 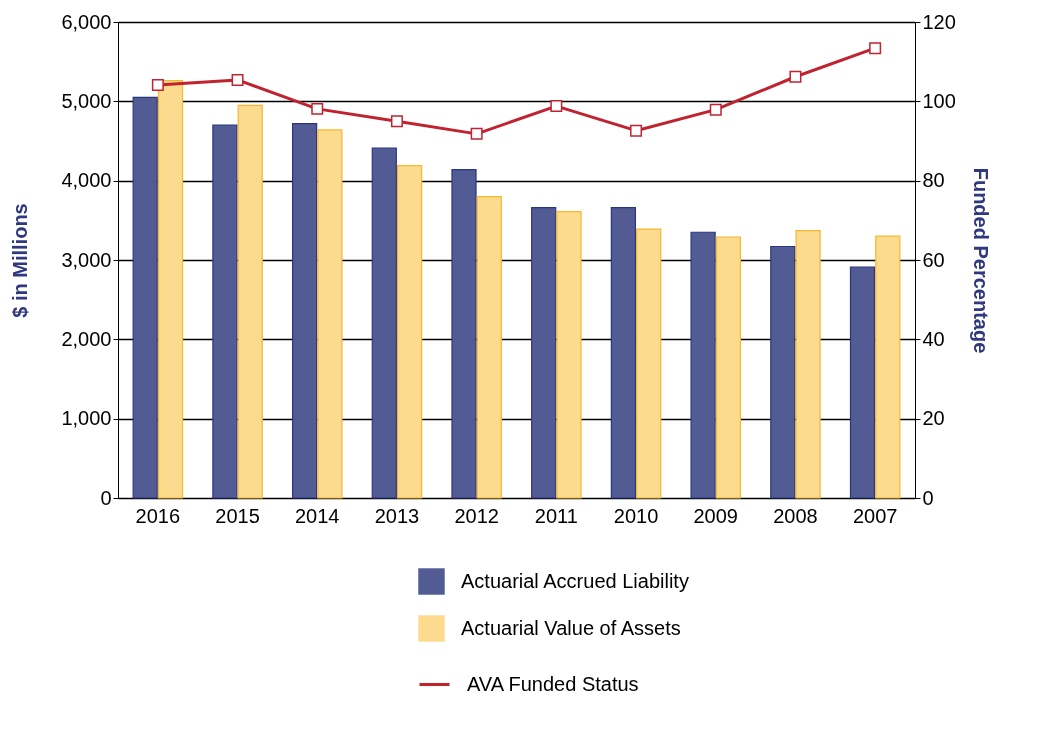 What do you see at coordinates (317, 515) in the screenshot?
I see `x-tick-label: 2014` at bounding box center [317, 515].